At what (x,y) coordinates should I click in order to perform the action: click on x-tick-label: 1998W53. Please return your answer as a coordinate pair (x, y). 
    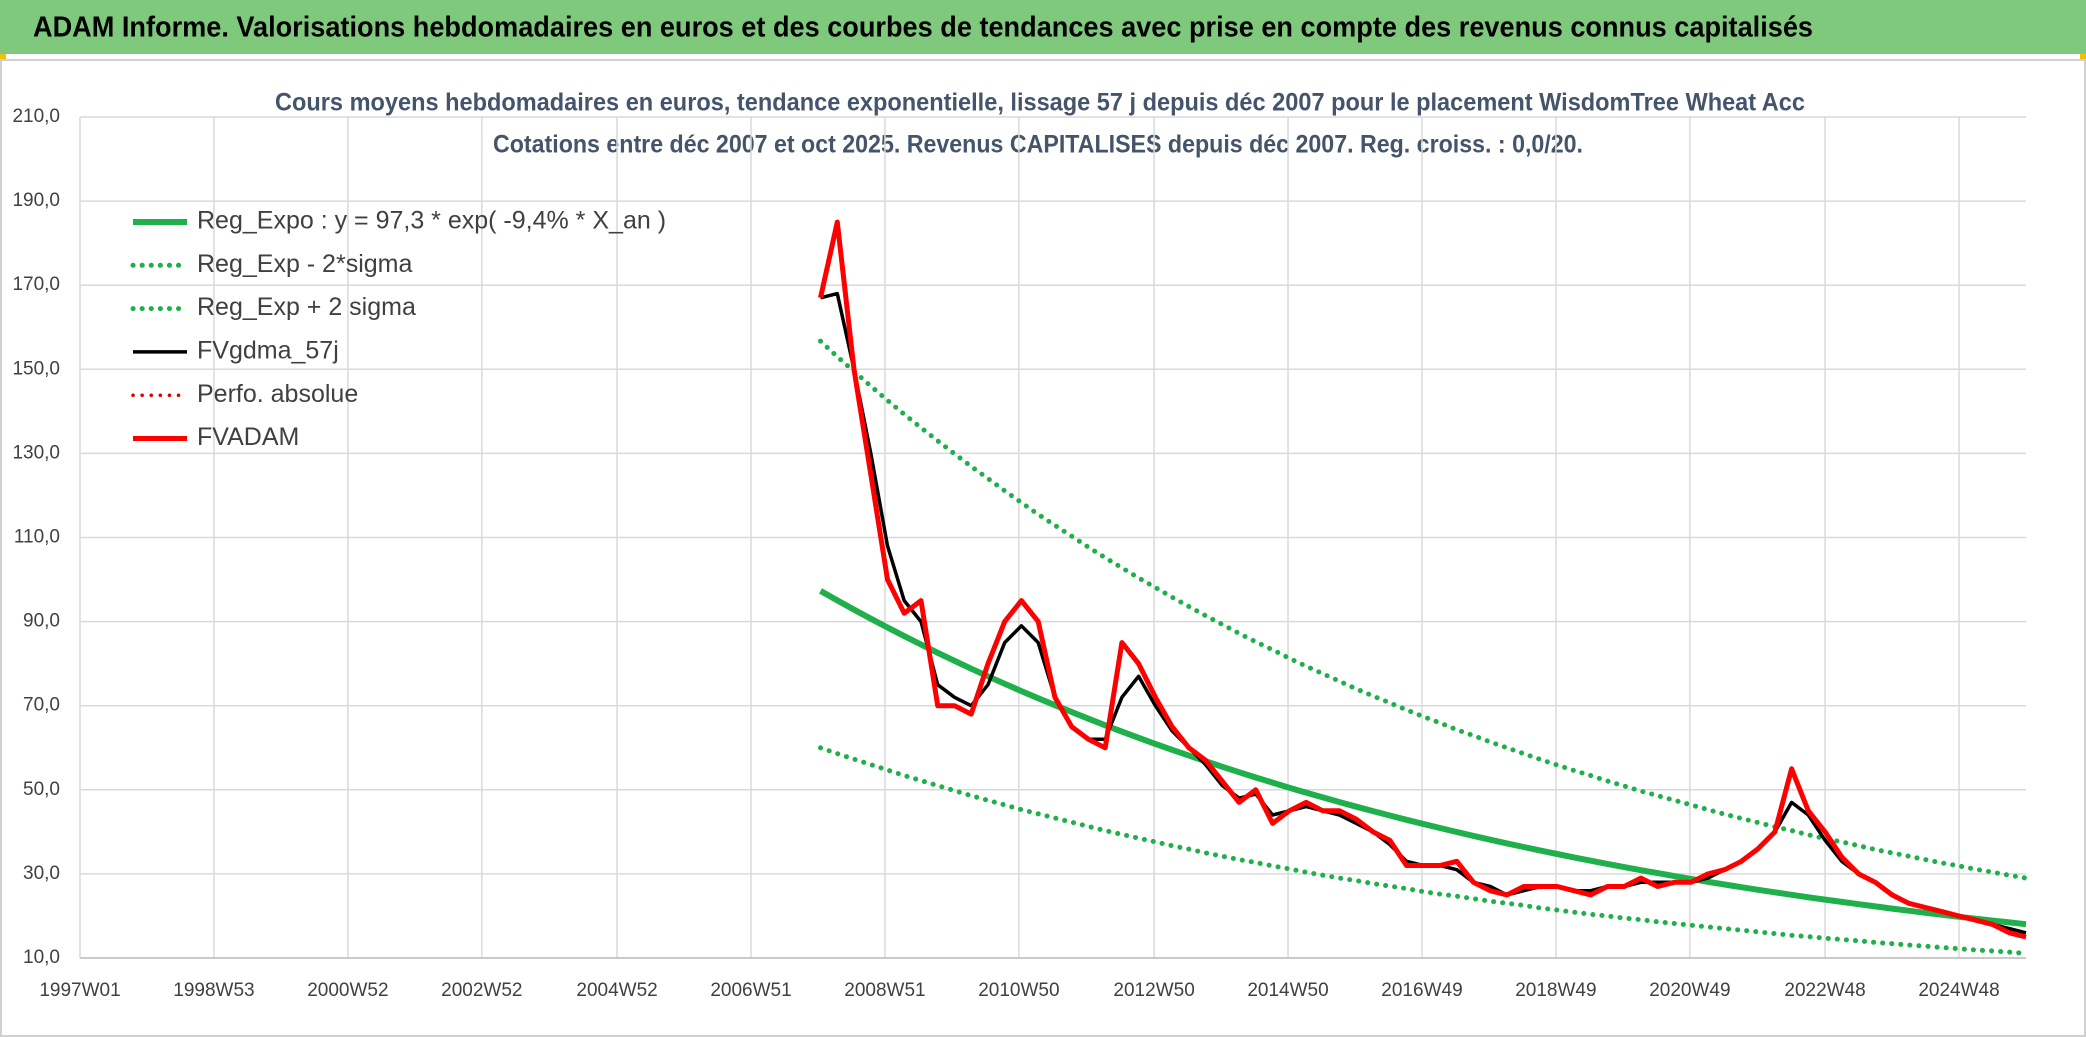
    Looking at the image, I should click on (213, 990).